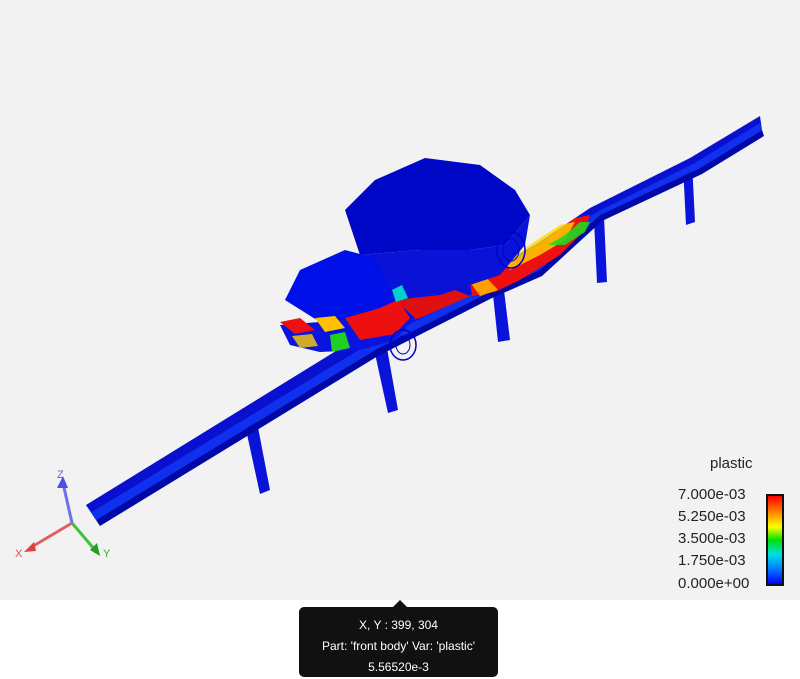  What do you see at coordinates (731, 463) in the screenshot?
I see `legend-title: plastic` at bounding box center [731, 463].